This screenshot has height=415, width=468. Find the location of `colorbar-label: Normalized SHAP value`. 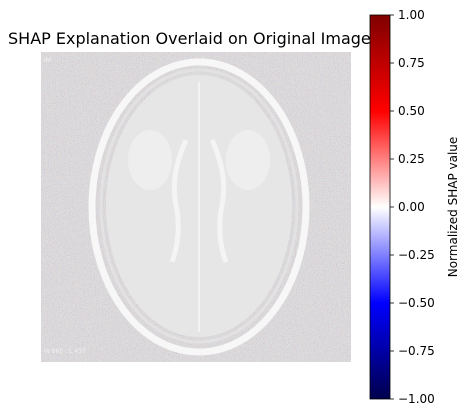

colorbar-label: Normalized SHAP value is located at coordinates (453, 207).